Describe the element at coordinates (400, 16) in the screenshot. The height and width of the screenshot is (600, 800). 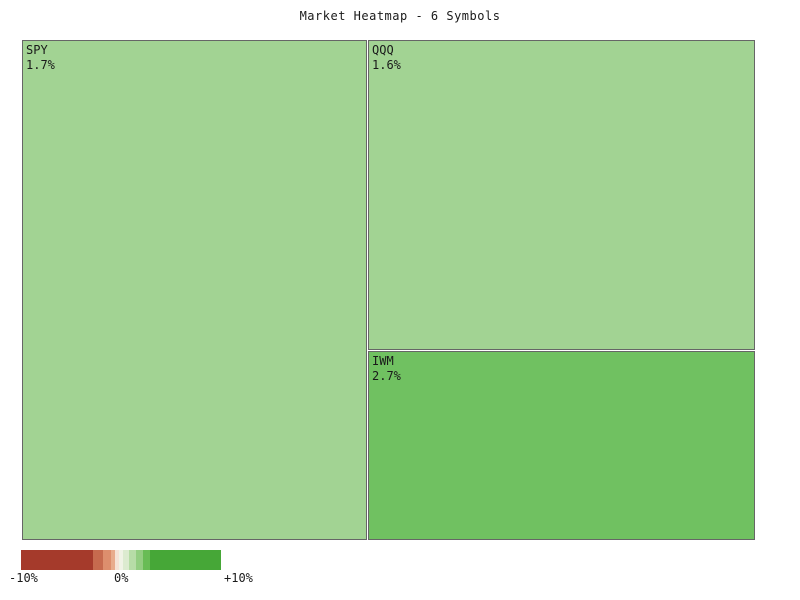
I see `chart-title: Market Heatmap - 6 Symbols` at that location.